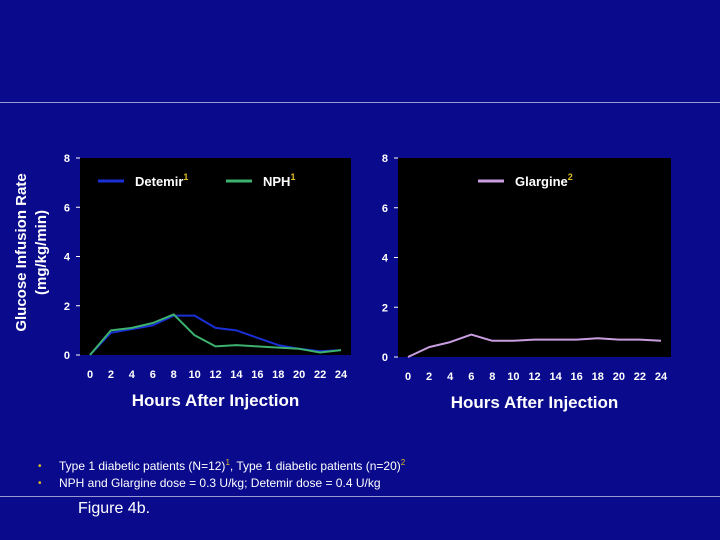  Describe the element at coordinates (360, 102) in the screenshot. I see `top-divider` at that location.